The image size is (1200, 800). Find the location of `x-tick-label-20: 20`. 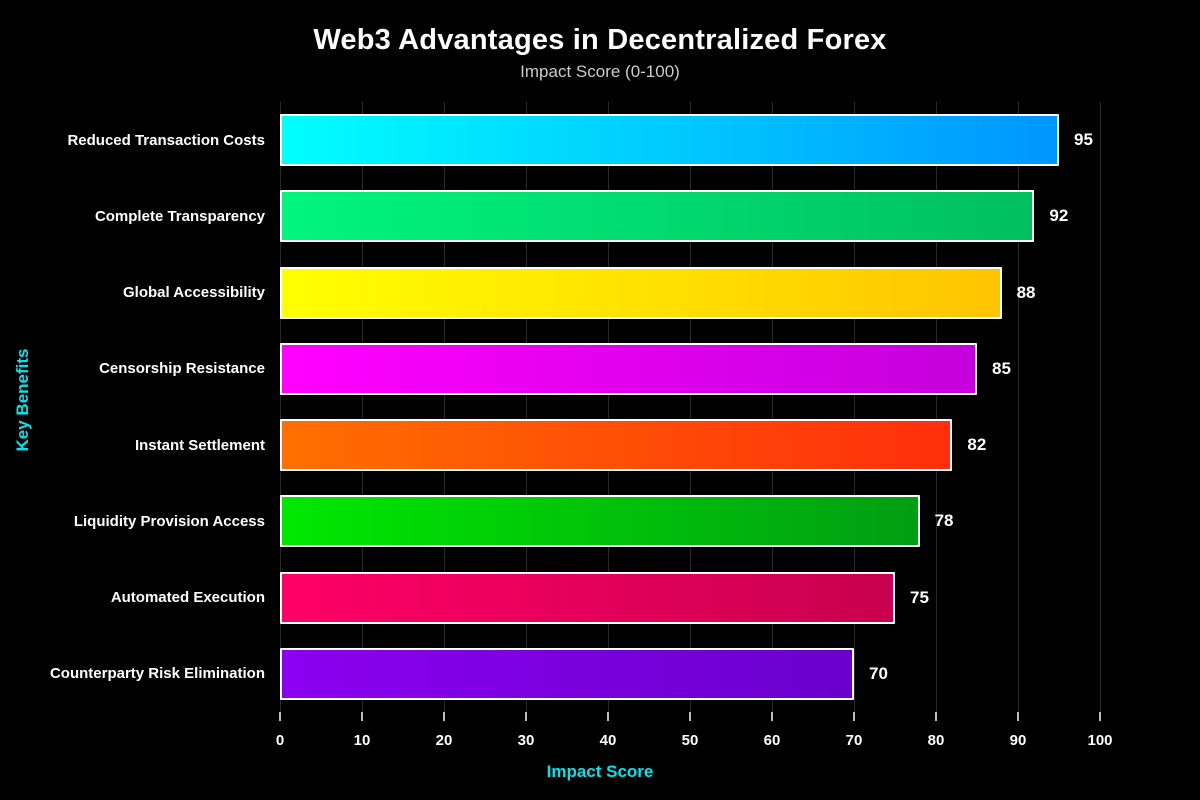

x-tick-label-20: 20 is located at coordinates (444, 740).